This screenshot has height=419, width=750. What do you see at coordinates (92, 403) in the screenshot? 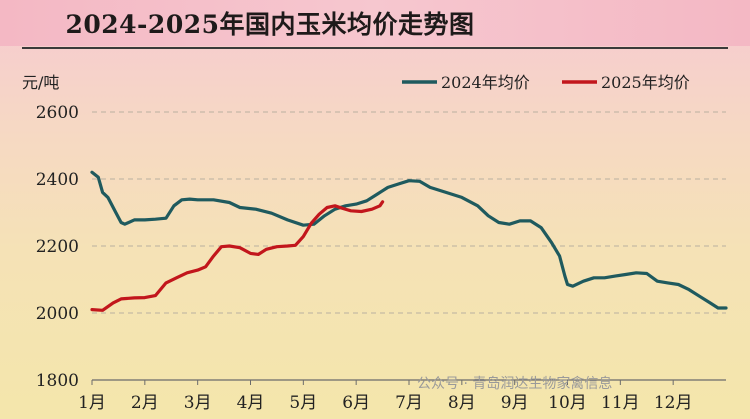
I see `x-tick-label: 1月` at bounding box center [92, 403].